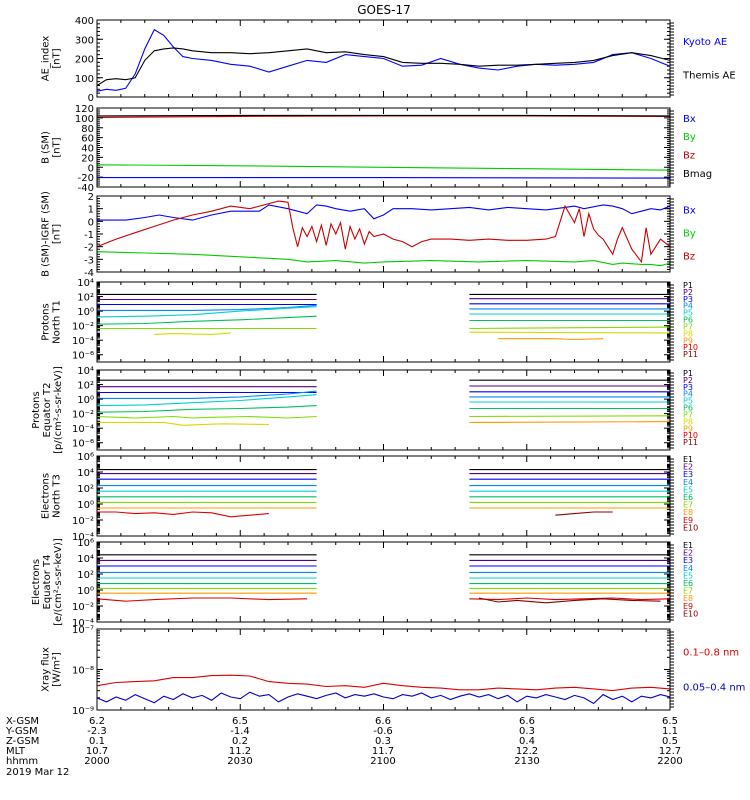 Image resolution: width=750 pixels, height=800 pixels. I want to click on y-tick-label: 100, so click(84, 79).